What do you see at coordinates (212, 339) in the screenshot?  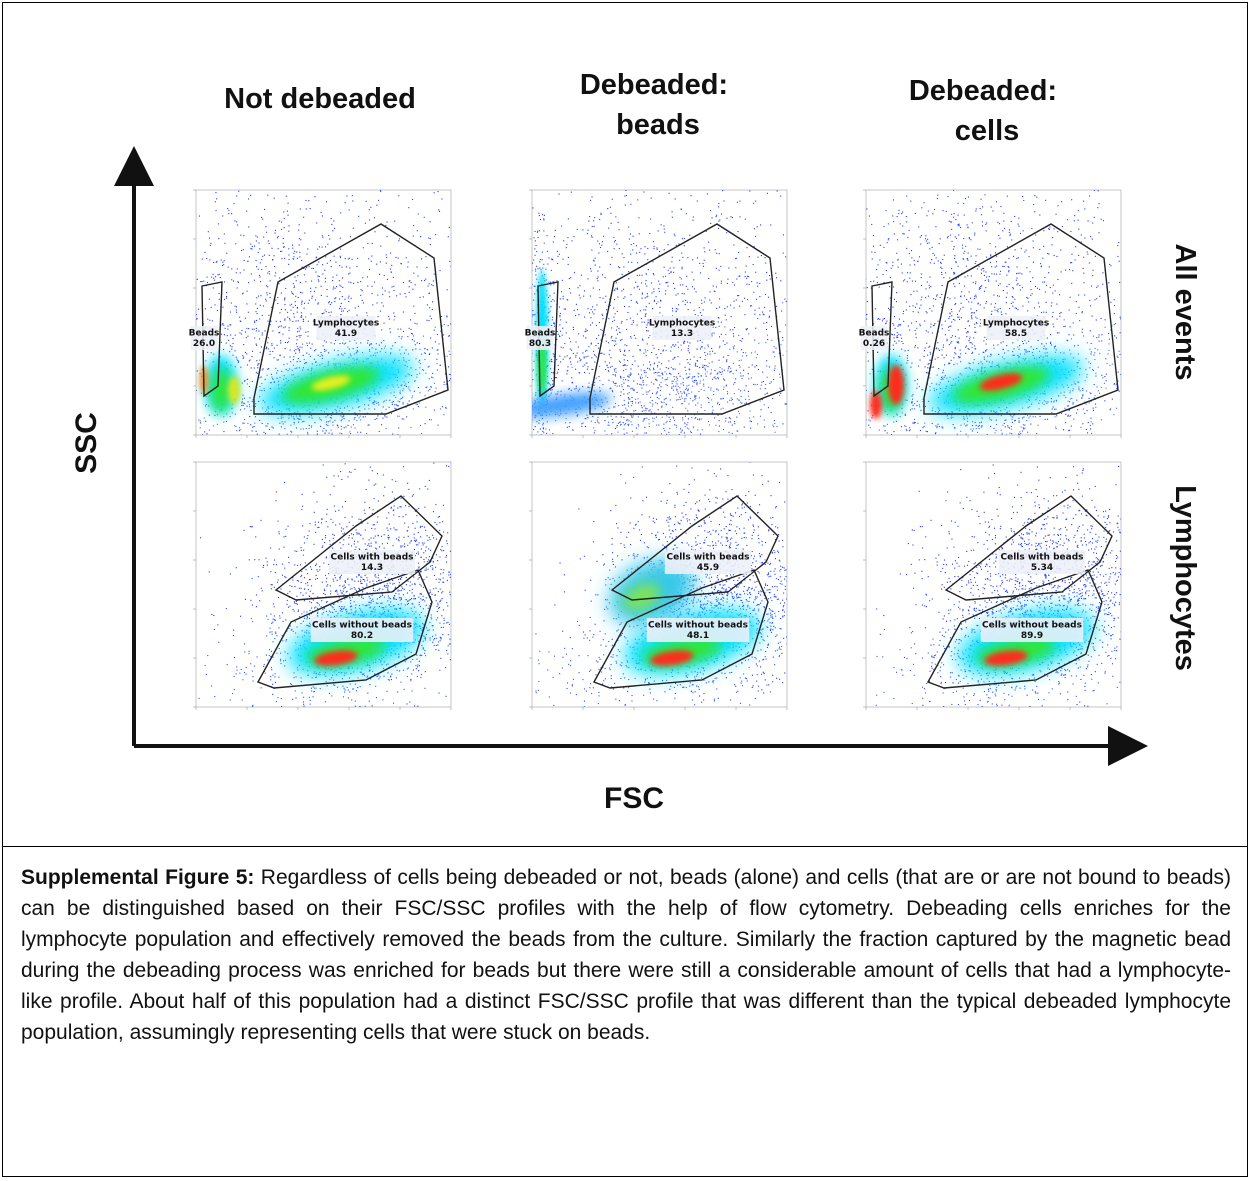 I see `beads-gate` at bounding box center [212, 339].